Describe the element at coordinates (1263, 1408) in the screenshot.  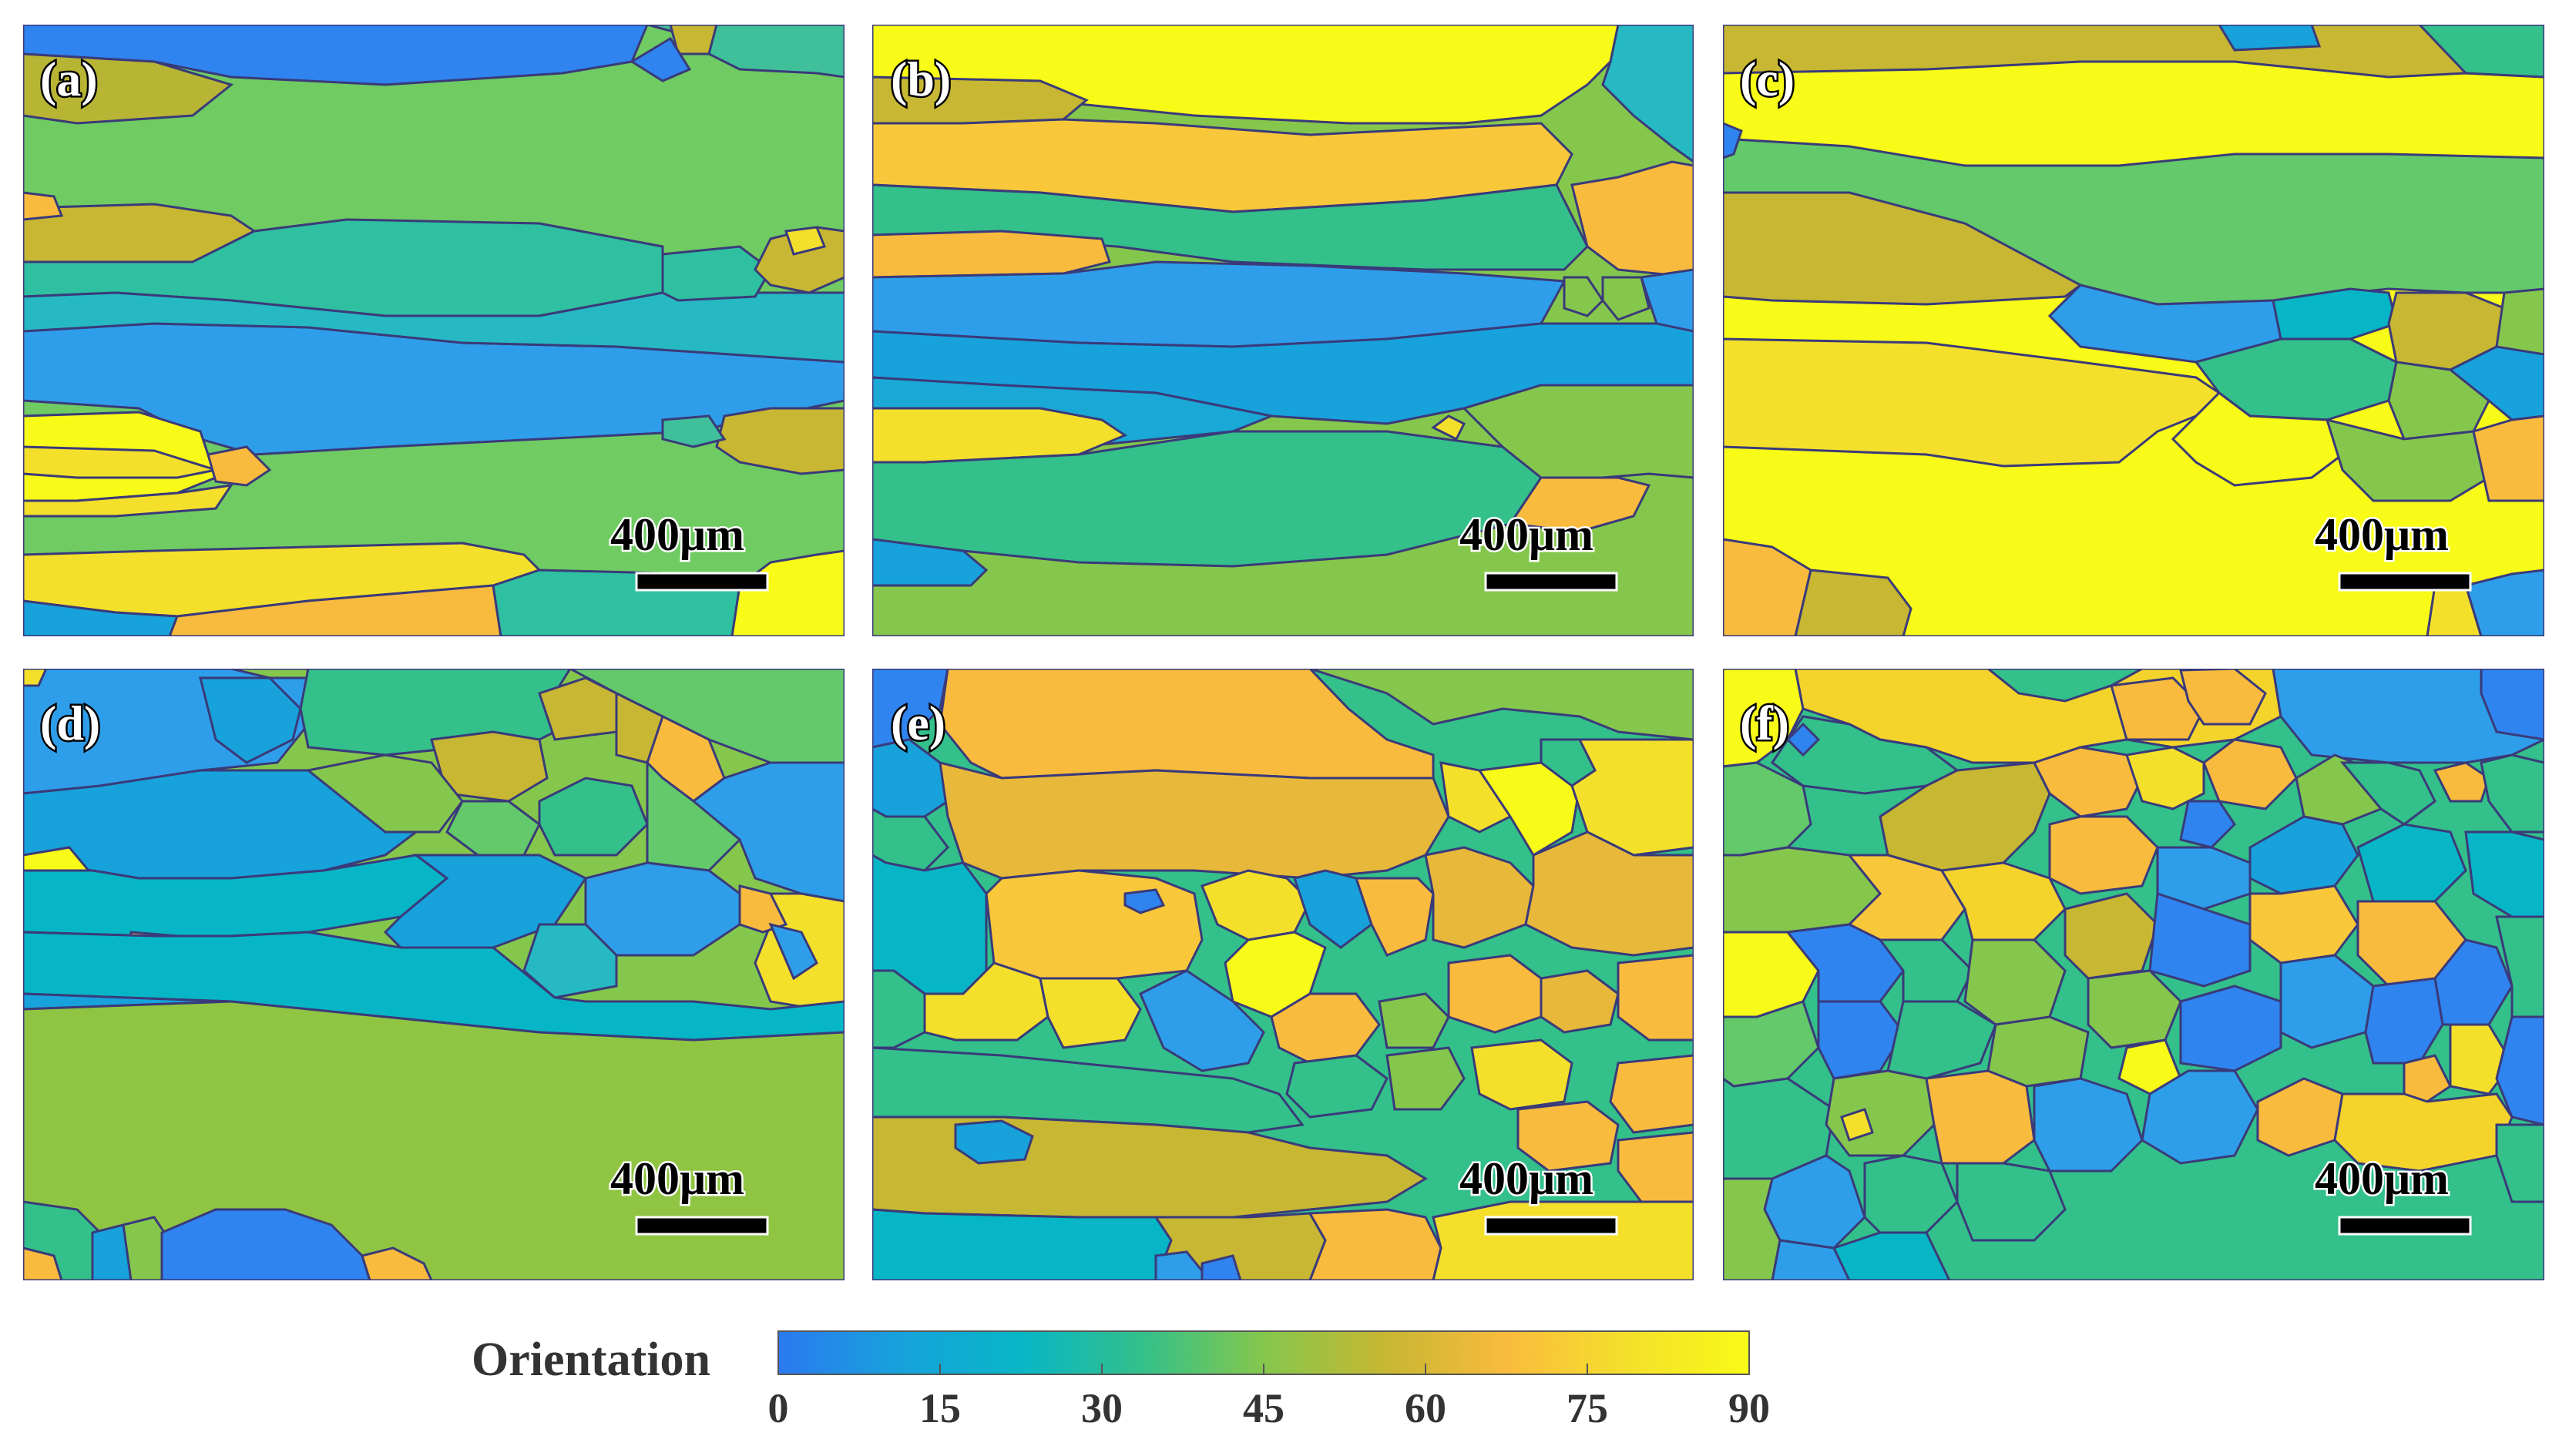
I see `colorbar-tick-label: 45` at that location.